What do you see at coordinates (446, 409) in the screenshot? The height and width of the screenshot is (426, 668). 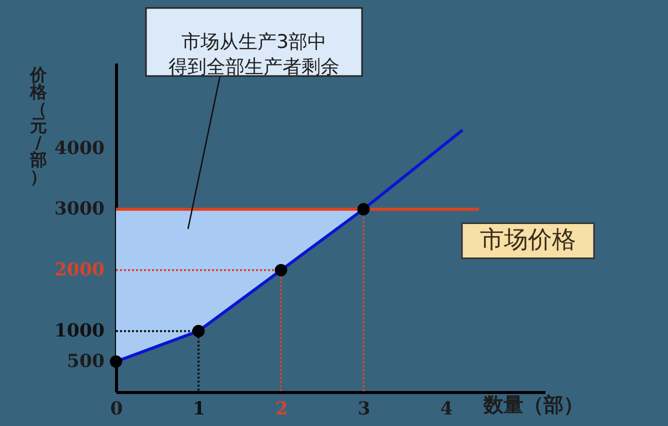 I see `x-tick-label: 4` at bounding box center [446, 409].